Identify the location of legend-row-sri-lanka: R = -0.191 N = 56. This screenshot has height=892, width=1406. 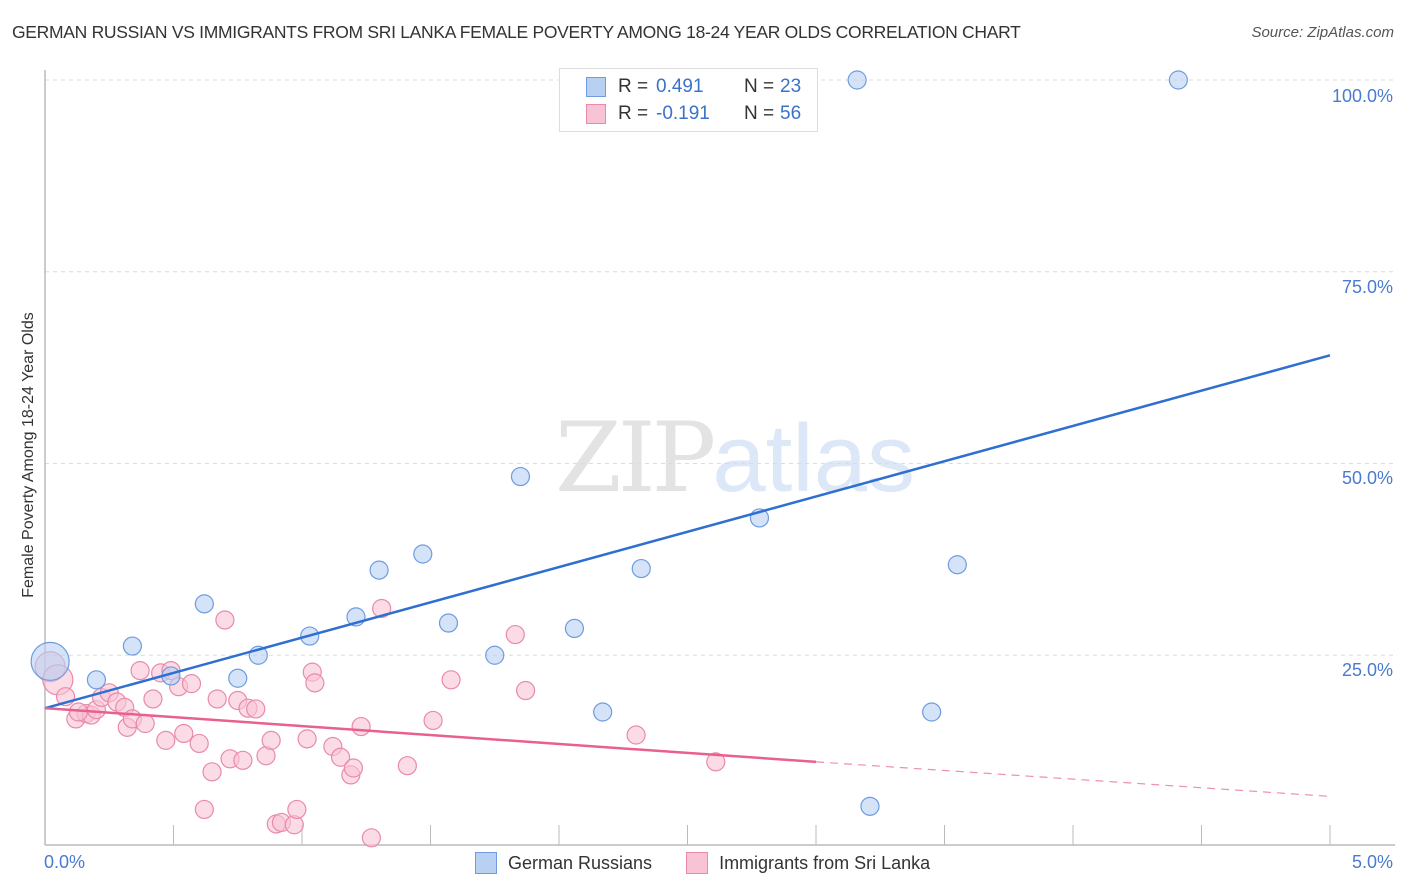
(693, 114).